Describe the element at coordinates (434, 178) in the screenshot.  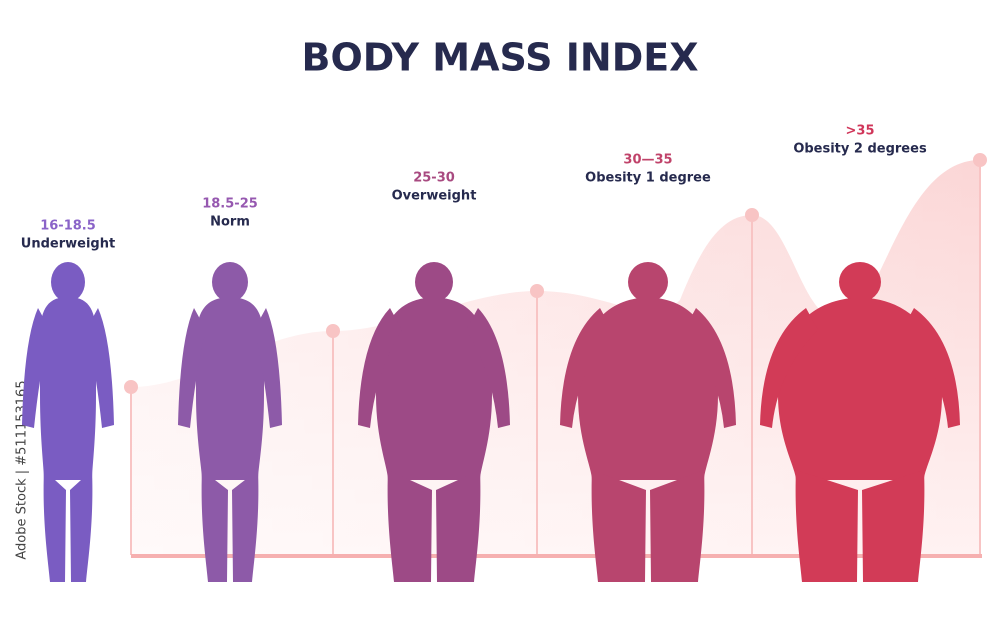
I see `bmi-range: 25-30` at that location.